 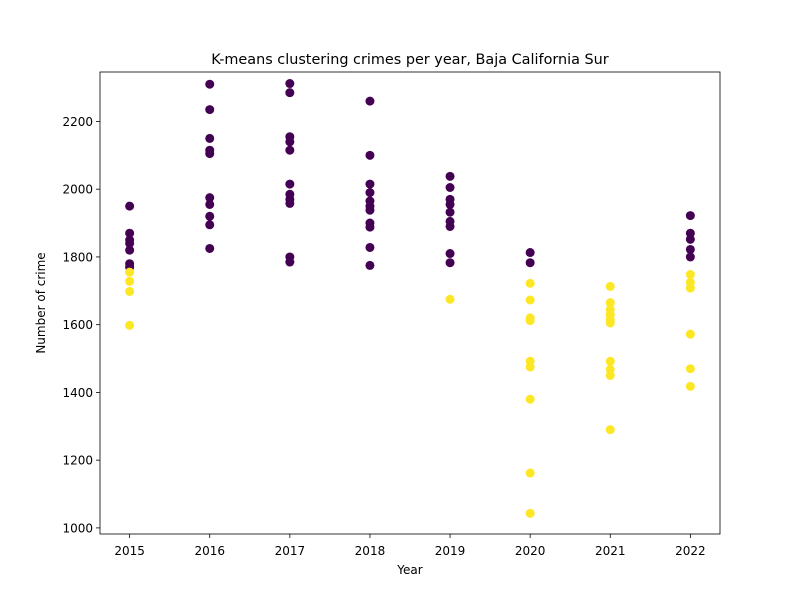 What do you see at coordinates (370, 551) in the screenshot?
I see `x-tick-label: 2018` at bounding box center [370, 551].